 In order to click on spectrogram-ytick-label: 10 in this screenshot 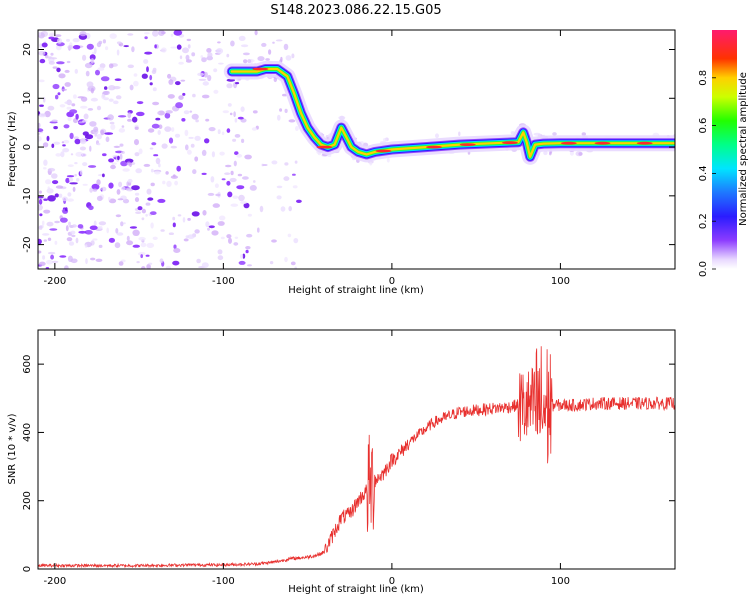, I will do `click(27, 98)`.